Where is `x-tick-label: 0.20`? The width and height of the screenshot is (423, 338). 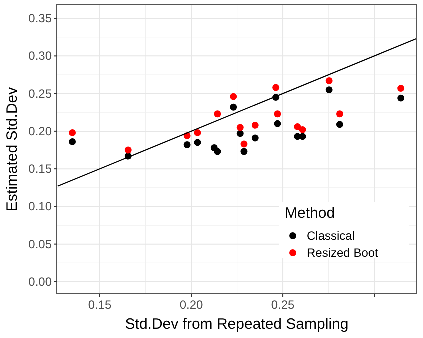
x-tick-label: 0.20 is located at coordinates (192, 305).